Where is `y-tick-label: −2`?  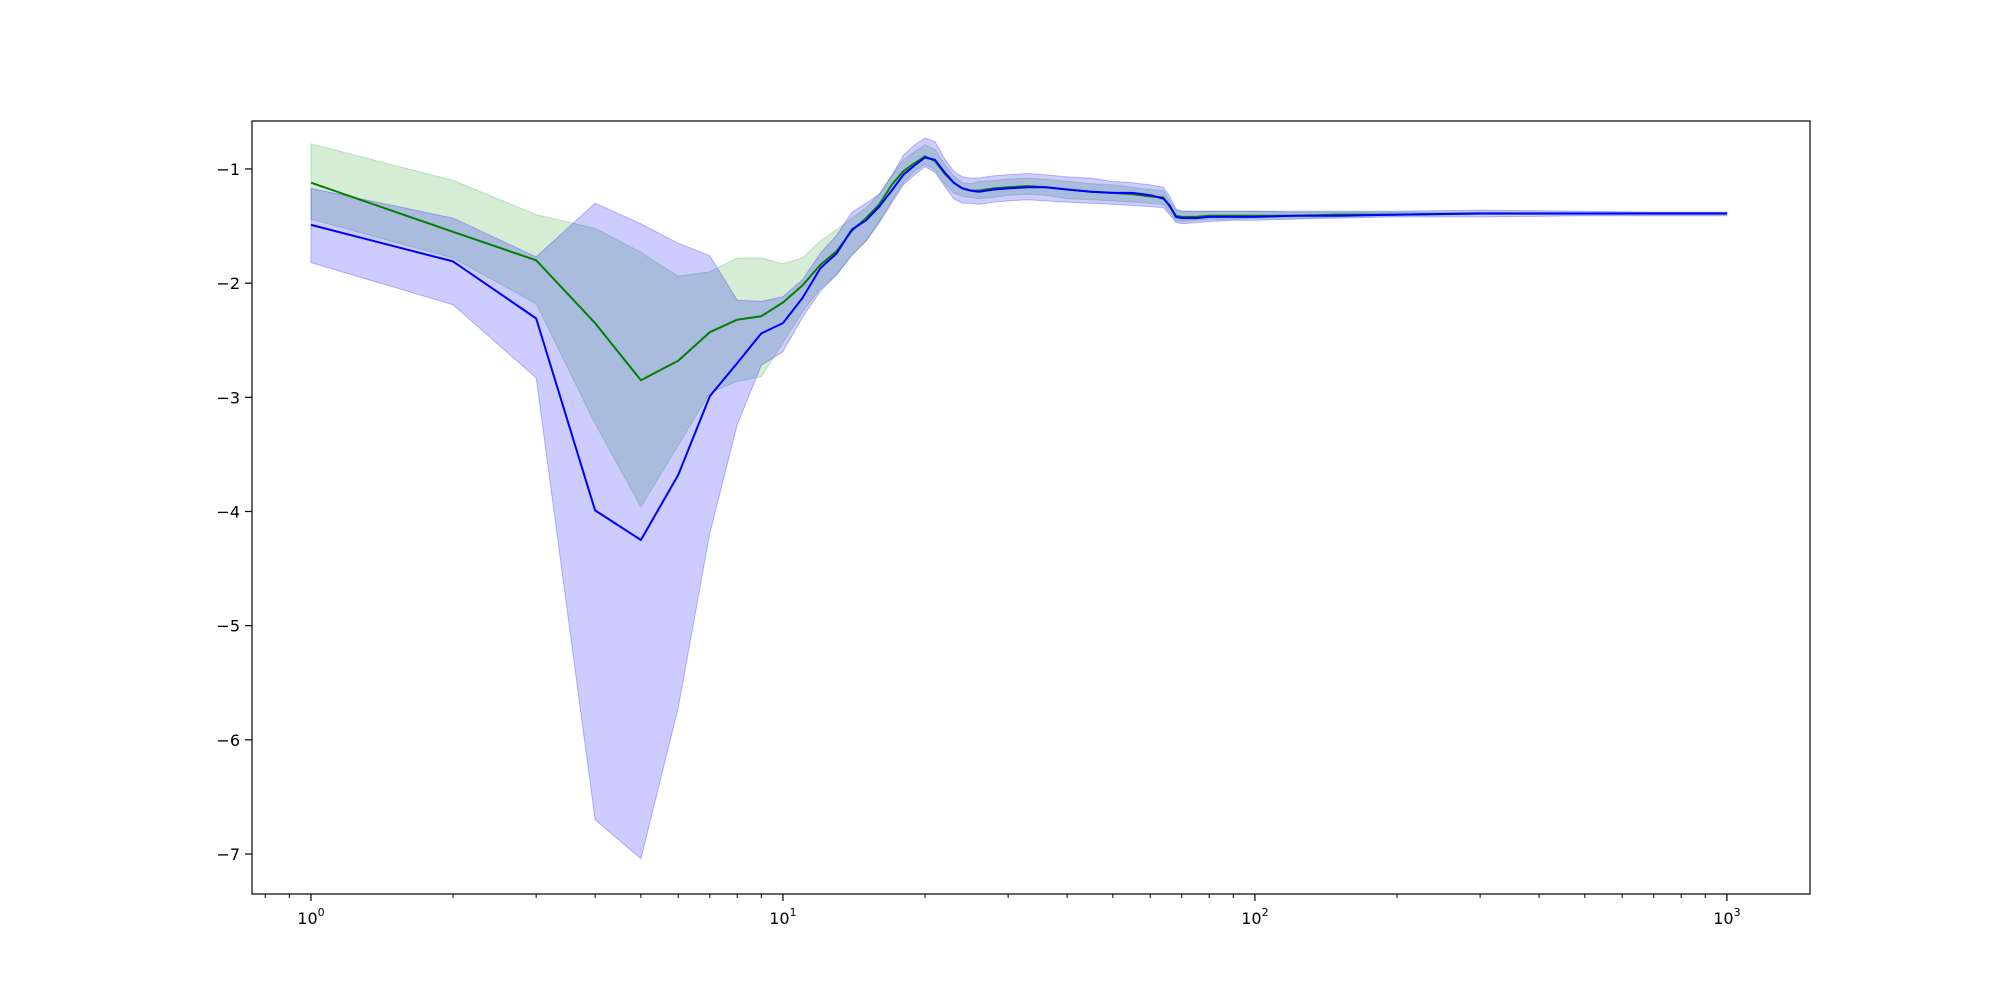 y-tick-label: −2 is located at coordinates (228, 283).